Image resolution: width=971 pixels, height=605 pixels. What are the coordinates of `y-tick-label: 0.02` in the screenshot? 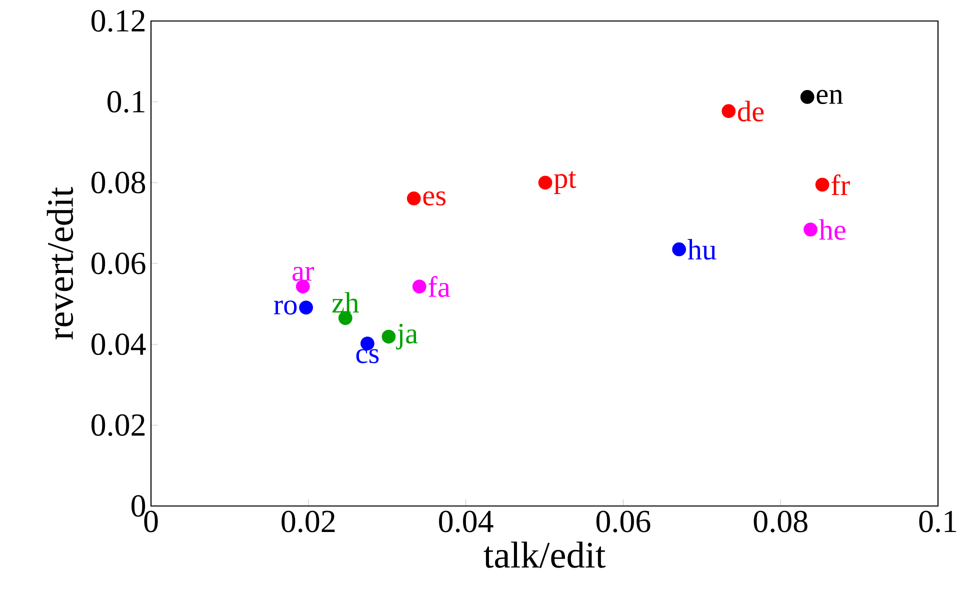 It's located at (118, 425).